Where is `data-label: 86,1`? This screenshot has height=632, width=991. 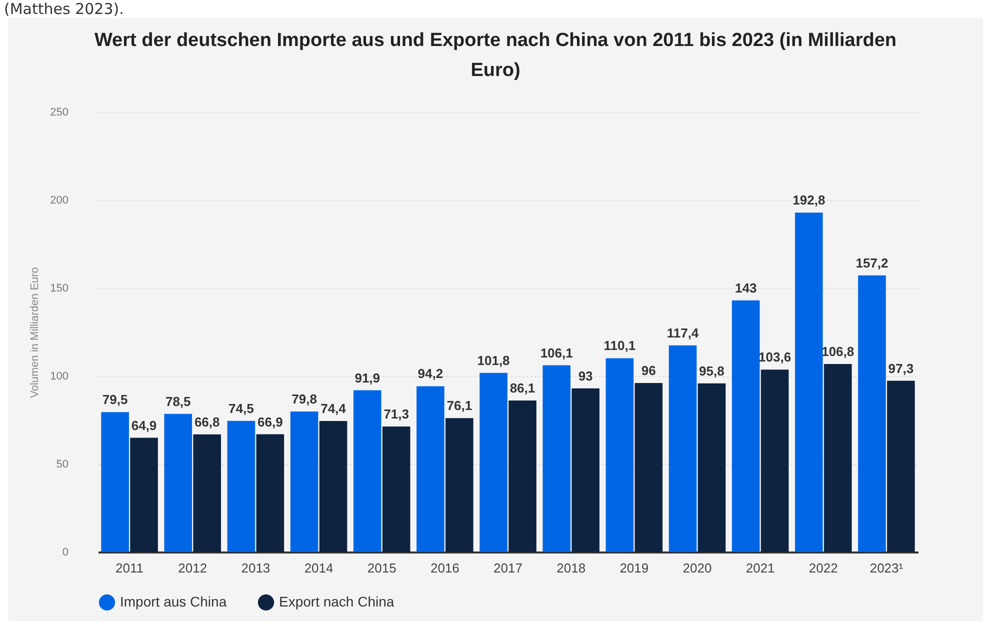 data-label: 86,1 is located at coordinates (523, 388).